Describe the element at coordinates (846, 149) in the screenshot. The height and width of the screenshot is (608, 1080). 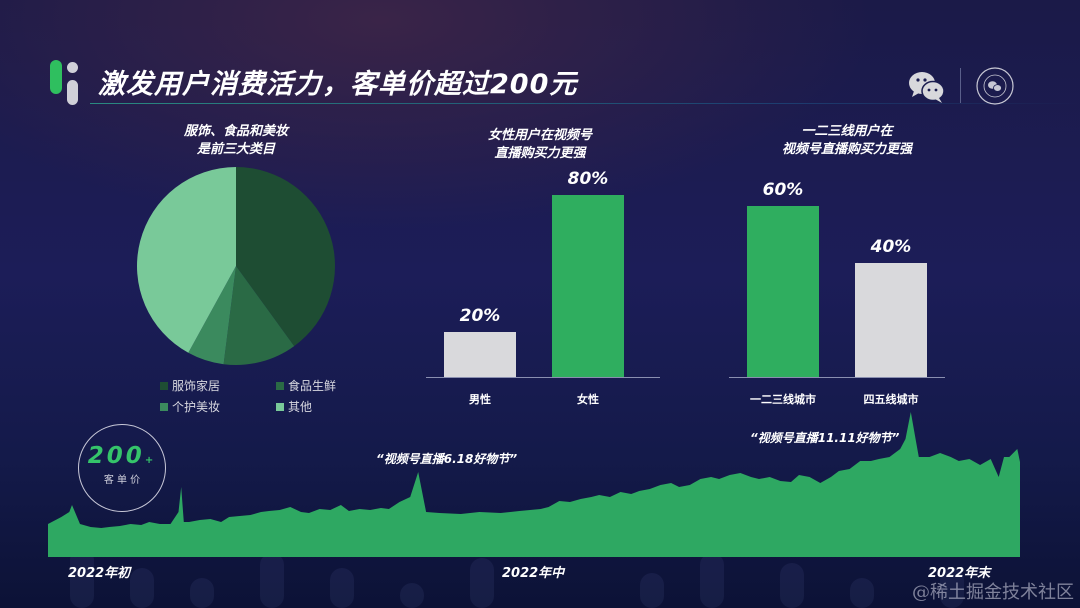
I see `city-subtitle-line2: 视频号直播购买力更强` at that location.